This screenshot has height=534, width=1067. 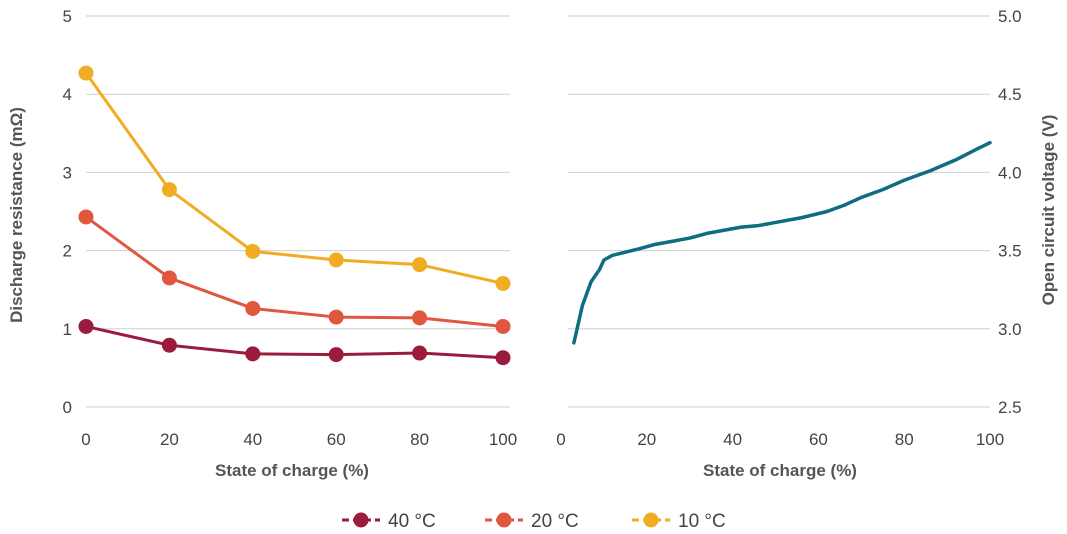 I want to click on right-y-axis-title: Open circuit voltage (V), so click(x=1048, y=210).